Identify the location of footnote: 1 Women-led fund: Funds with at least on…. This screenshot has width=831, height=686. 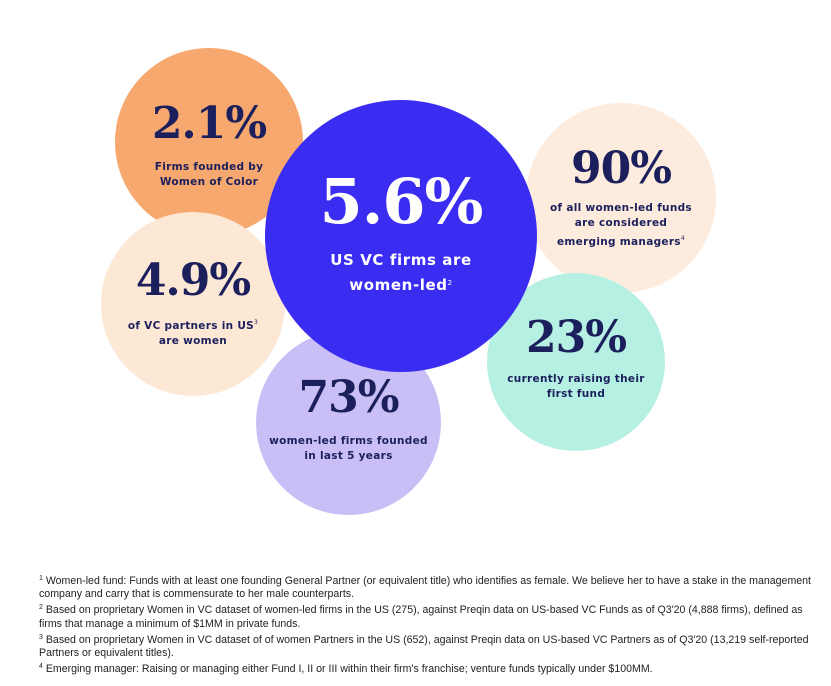
(426, 586).